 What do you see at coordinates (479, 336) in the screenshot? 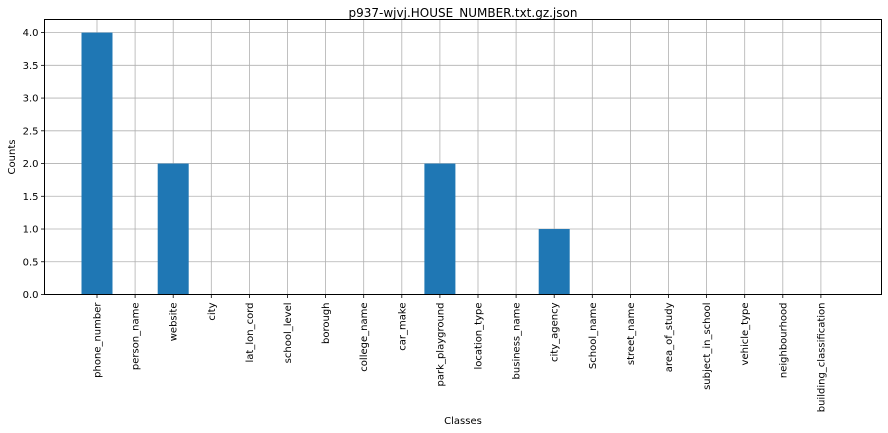
I see `x-tick-label: location_type` at bounding box center [479, 336].